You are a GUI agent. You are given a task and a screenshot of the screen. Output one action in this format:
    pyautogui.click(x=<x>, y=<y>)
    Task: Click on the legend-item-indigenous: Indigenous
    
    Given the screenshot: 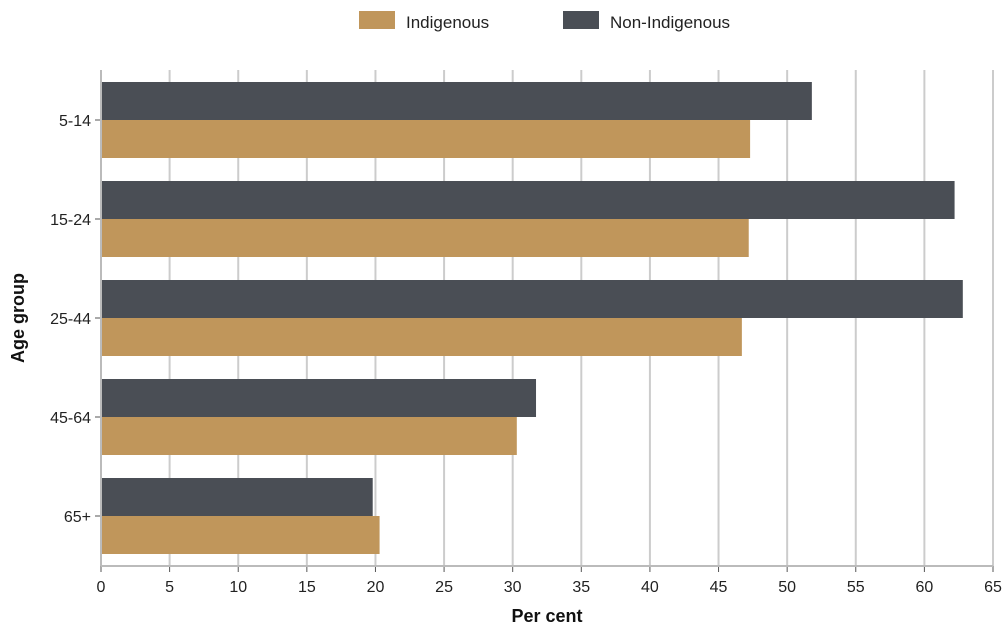 What is the action you would take?
    pyautogui.click(x=424, y=21)
    